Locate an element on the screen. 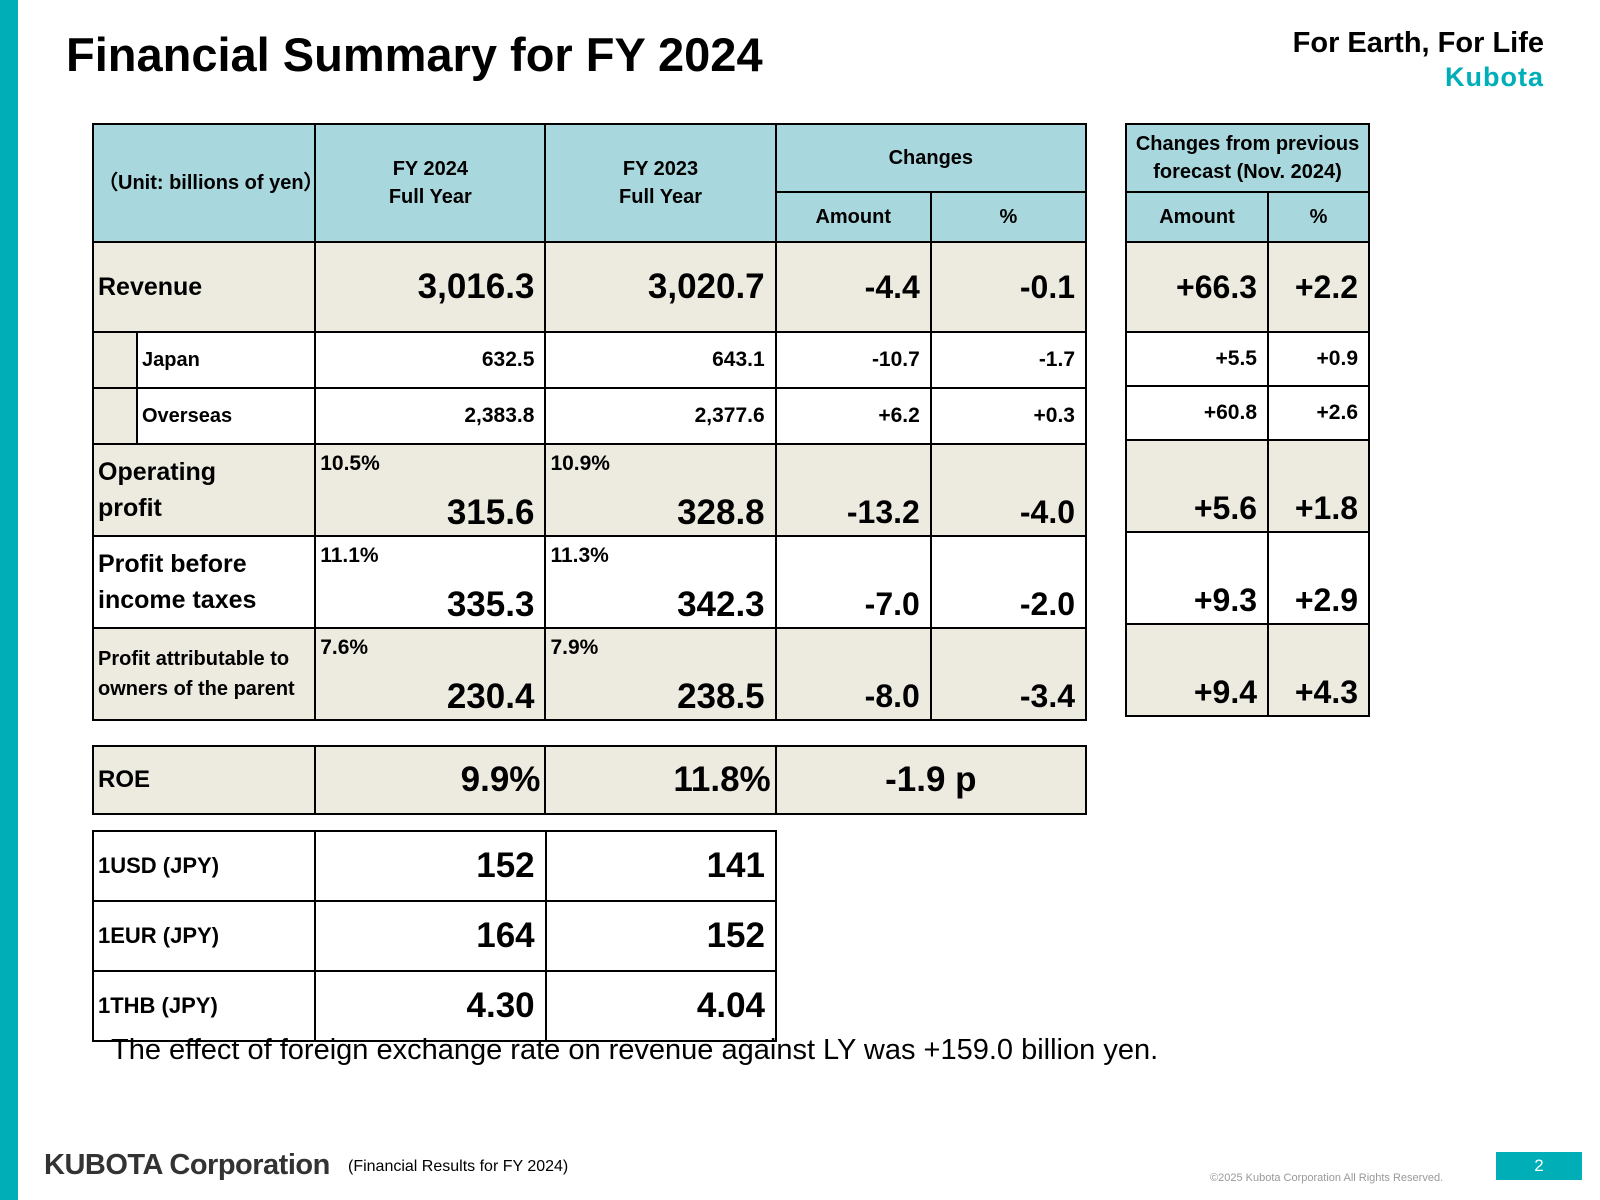 This screenshot has height=1200, width=1600. profit-attributable-change-percent: -3.4 is located at coordinates (1008, 674).